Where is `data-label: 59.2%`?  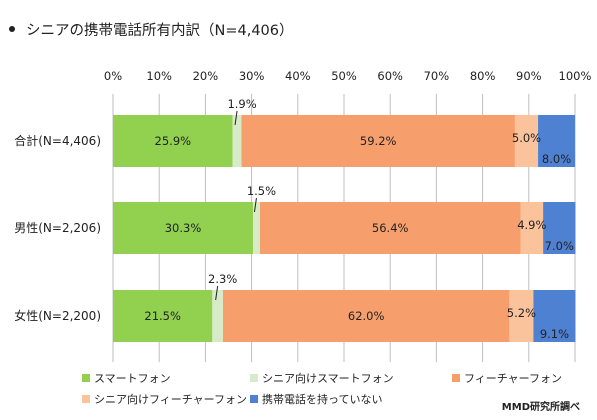
data-label: 59.2% is located at coordinates (378, 141).